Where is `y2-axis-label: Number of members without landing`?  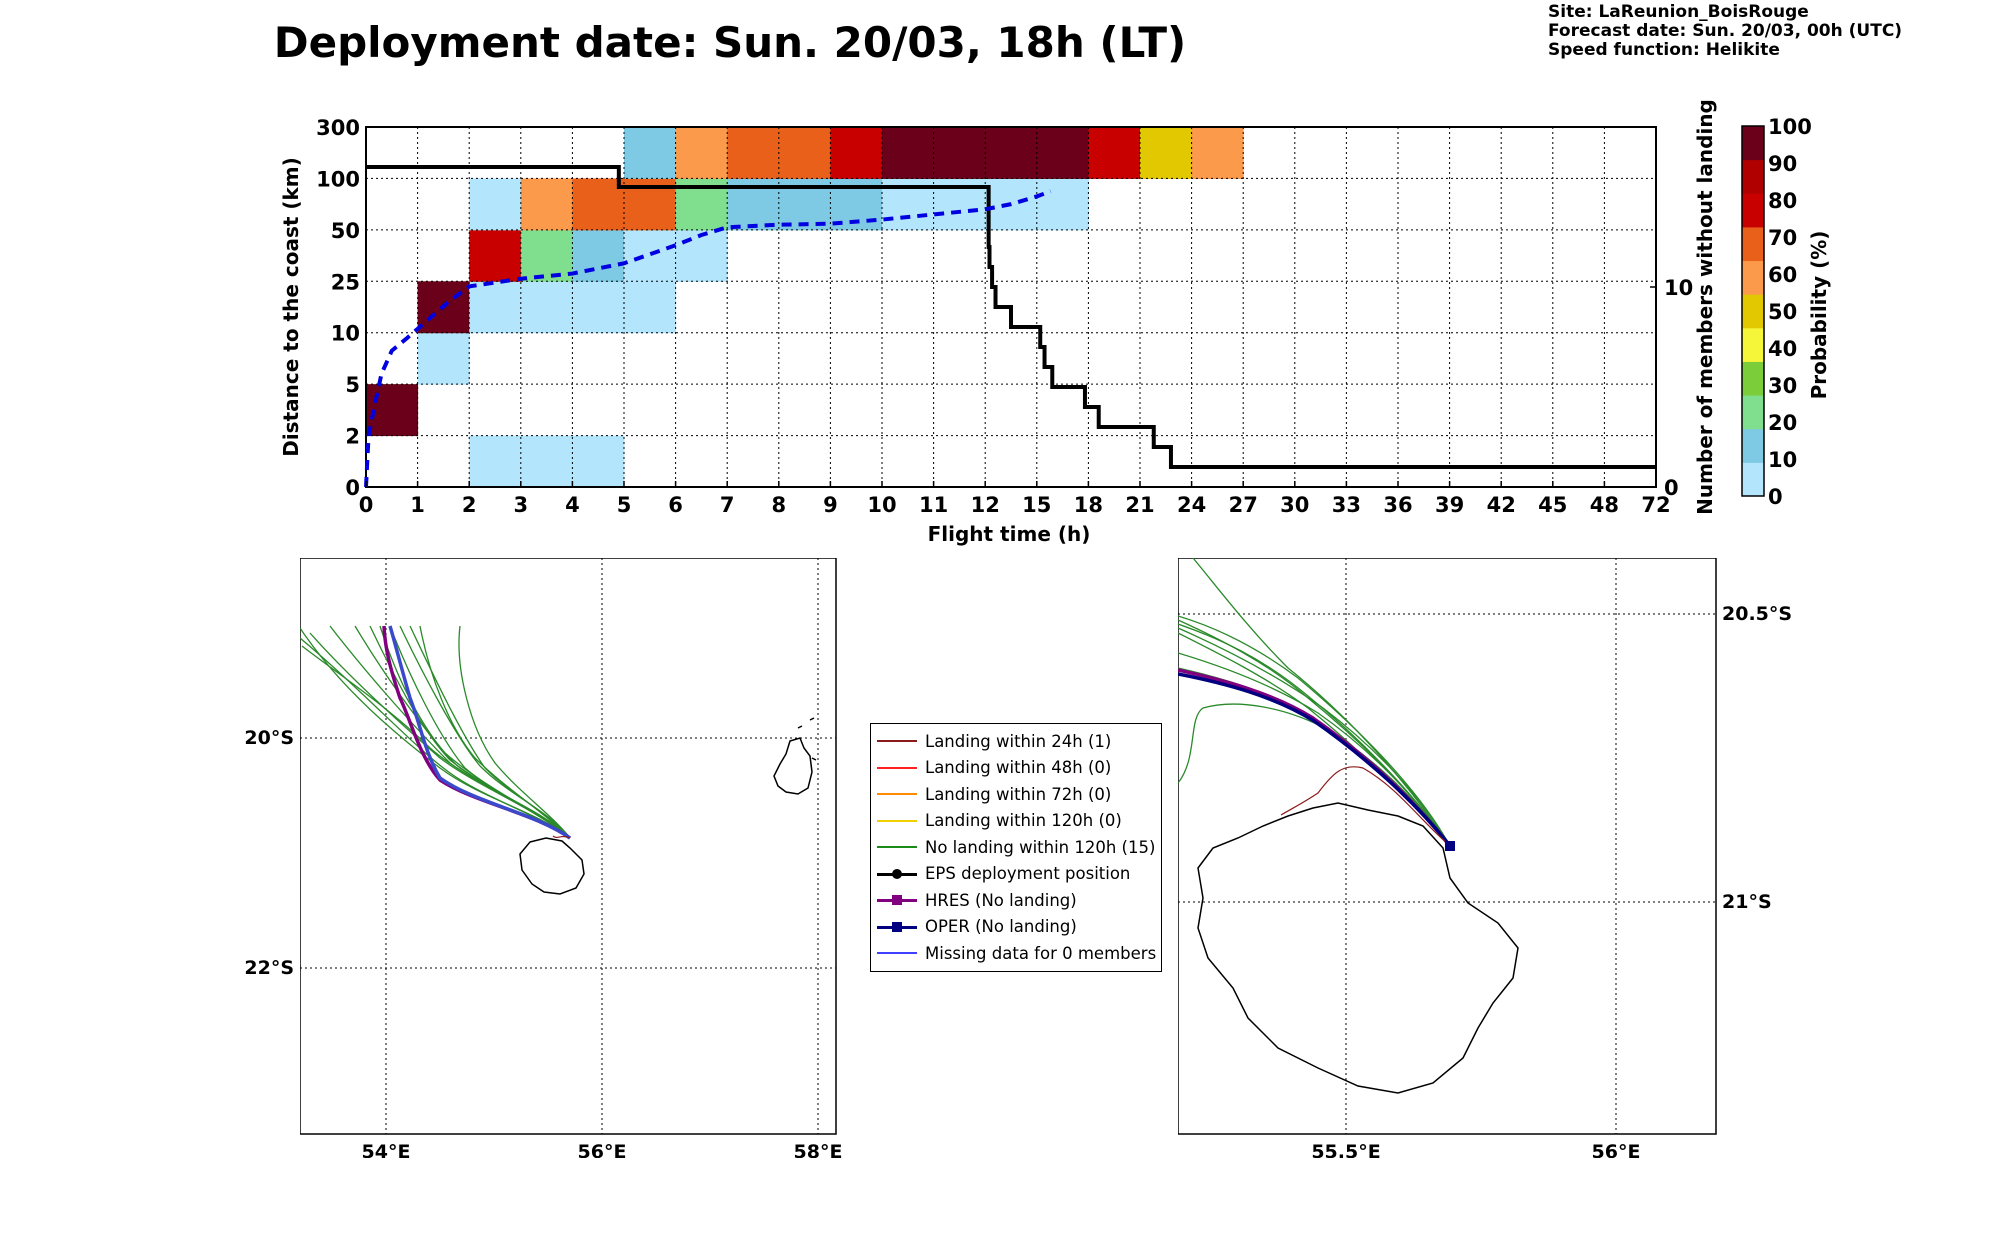
y2-axis-label: Number of members without landing is located at coordinates (1705, 307).